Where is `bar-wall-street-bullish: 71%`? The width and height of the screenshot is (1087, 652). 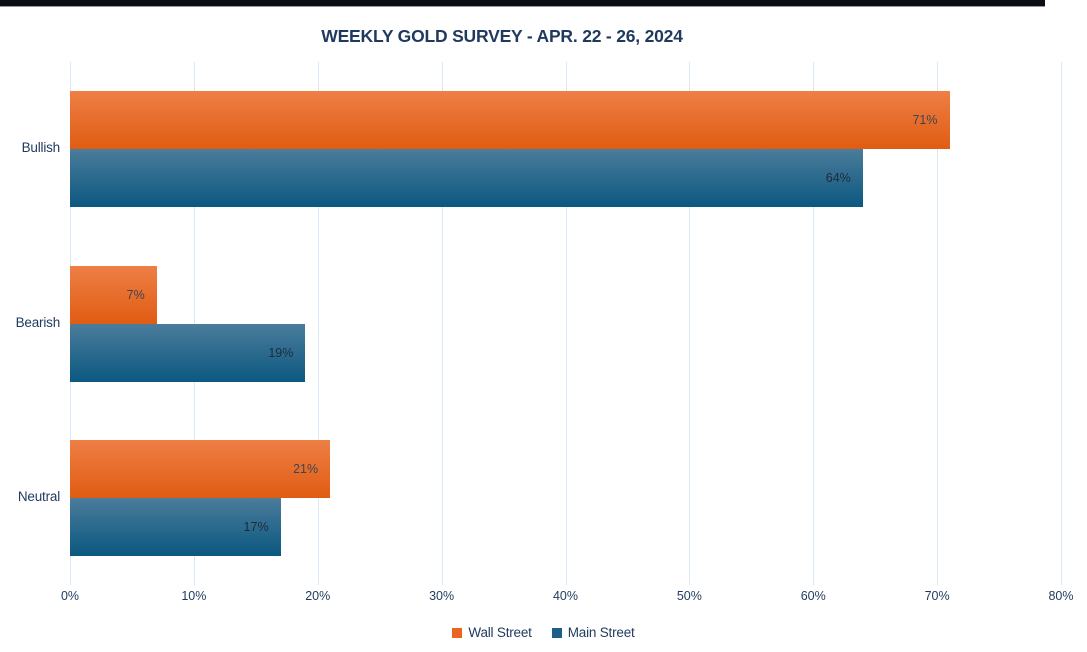
bar-wall-street-bullish: 71% is located at coordinates (510, 120).